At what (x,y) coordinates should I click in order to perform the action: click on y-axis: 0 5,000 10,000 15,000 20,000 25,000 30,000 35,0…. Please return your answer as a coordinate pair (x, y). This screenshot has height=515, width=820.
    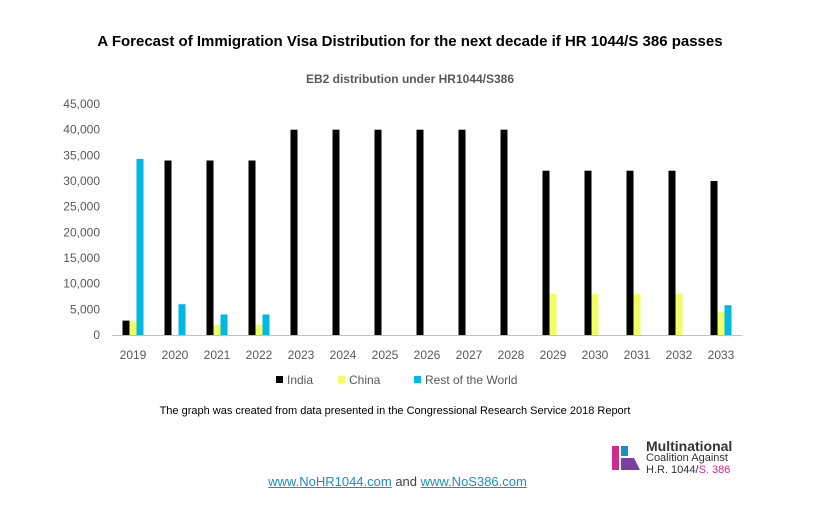
    Looking at the image, I should click on (81, 219).